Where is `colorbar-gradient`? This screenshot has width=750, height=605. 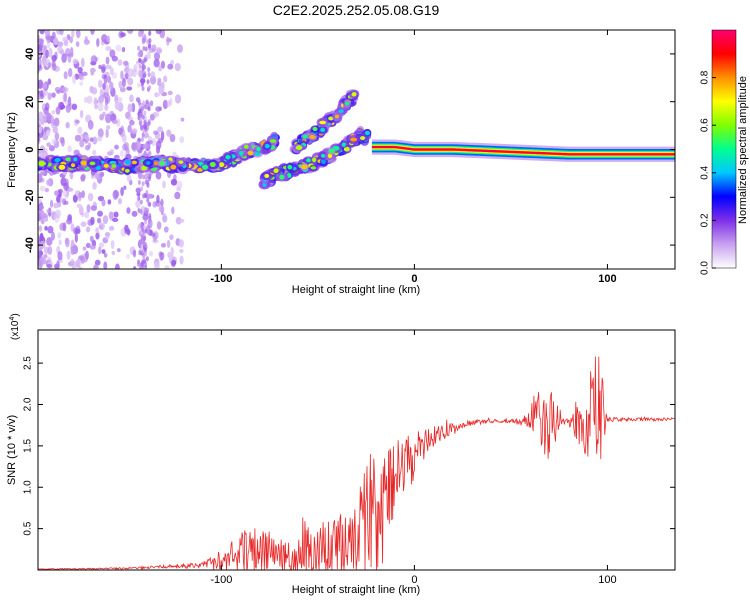
colorbar-gradient is located at coordinates (724, 149).